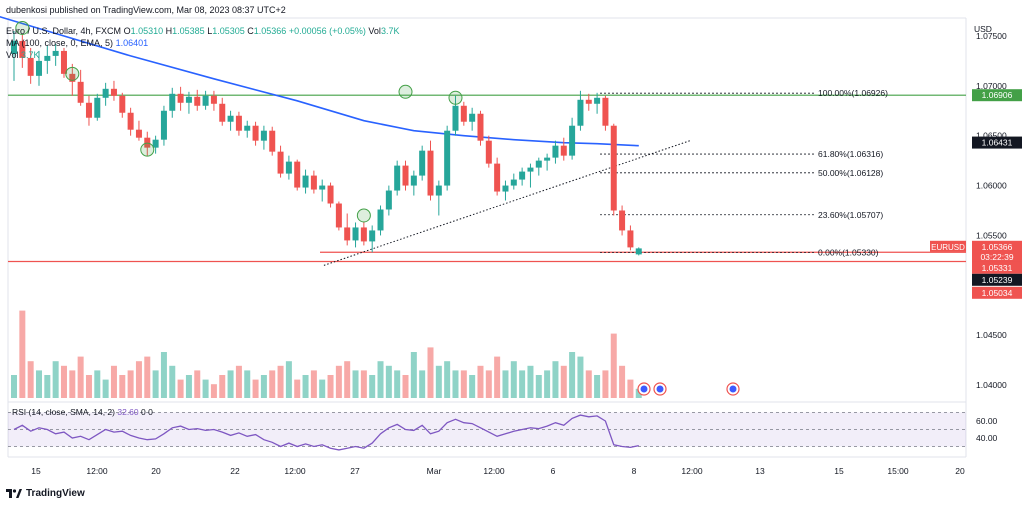 This screenshot has width=1024, height=511. What do you see at coordinates (991, 186) in the screenshot?
I see `price-axis-tick: 1.06000` at bounding box center [991, 186].